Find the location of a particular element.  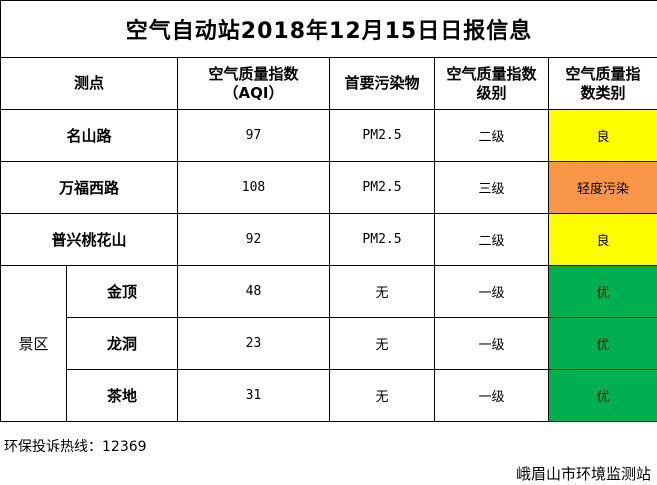

header-level: 空气质量指数 级别 is located at coordinates (491, 83).